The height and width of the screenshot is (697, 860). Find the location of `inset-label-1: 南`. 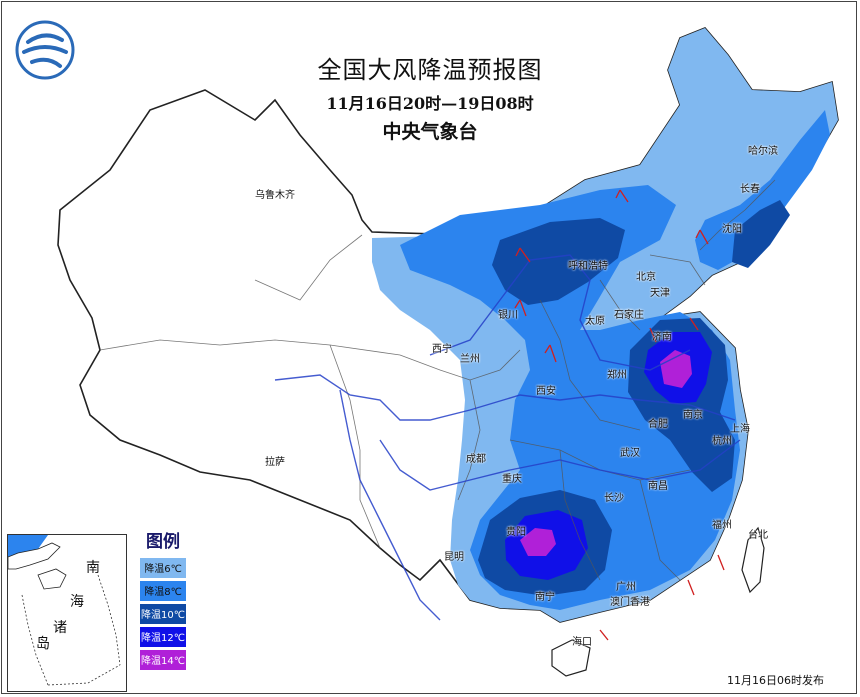

inset-label-1: 南 is located at coordinates (93, 568).